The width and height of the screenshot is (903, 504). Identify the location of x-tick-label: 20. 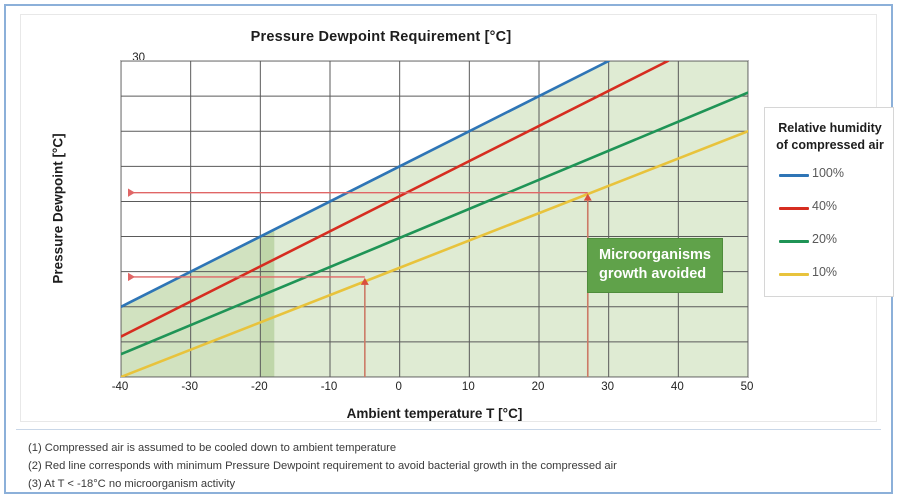
(538, 387).